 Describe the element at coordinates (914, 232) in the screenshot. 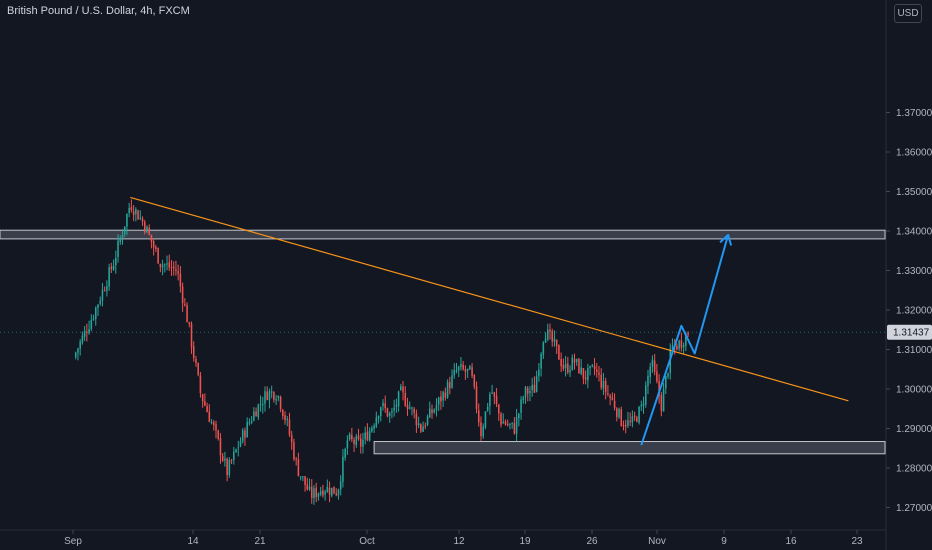

I see `price-tick-label: 1.34000` at that location.